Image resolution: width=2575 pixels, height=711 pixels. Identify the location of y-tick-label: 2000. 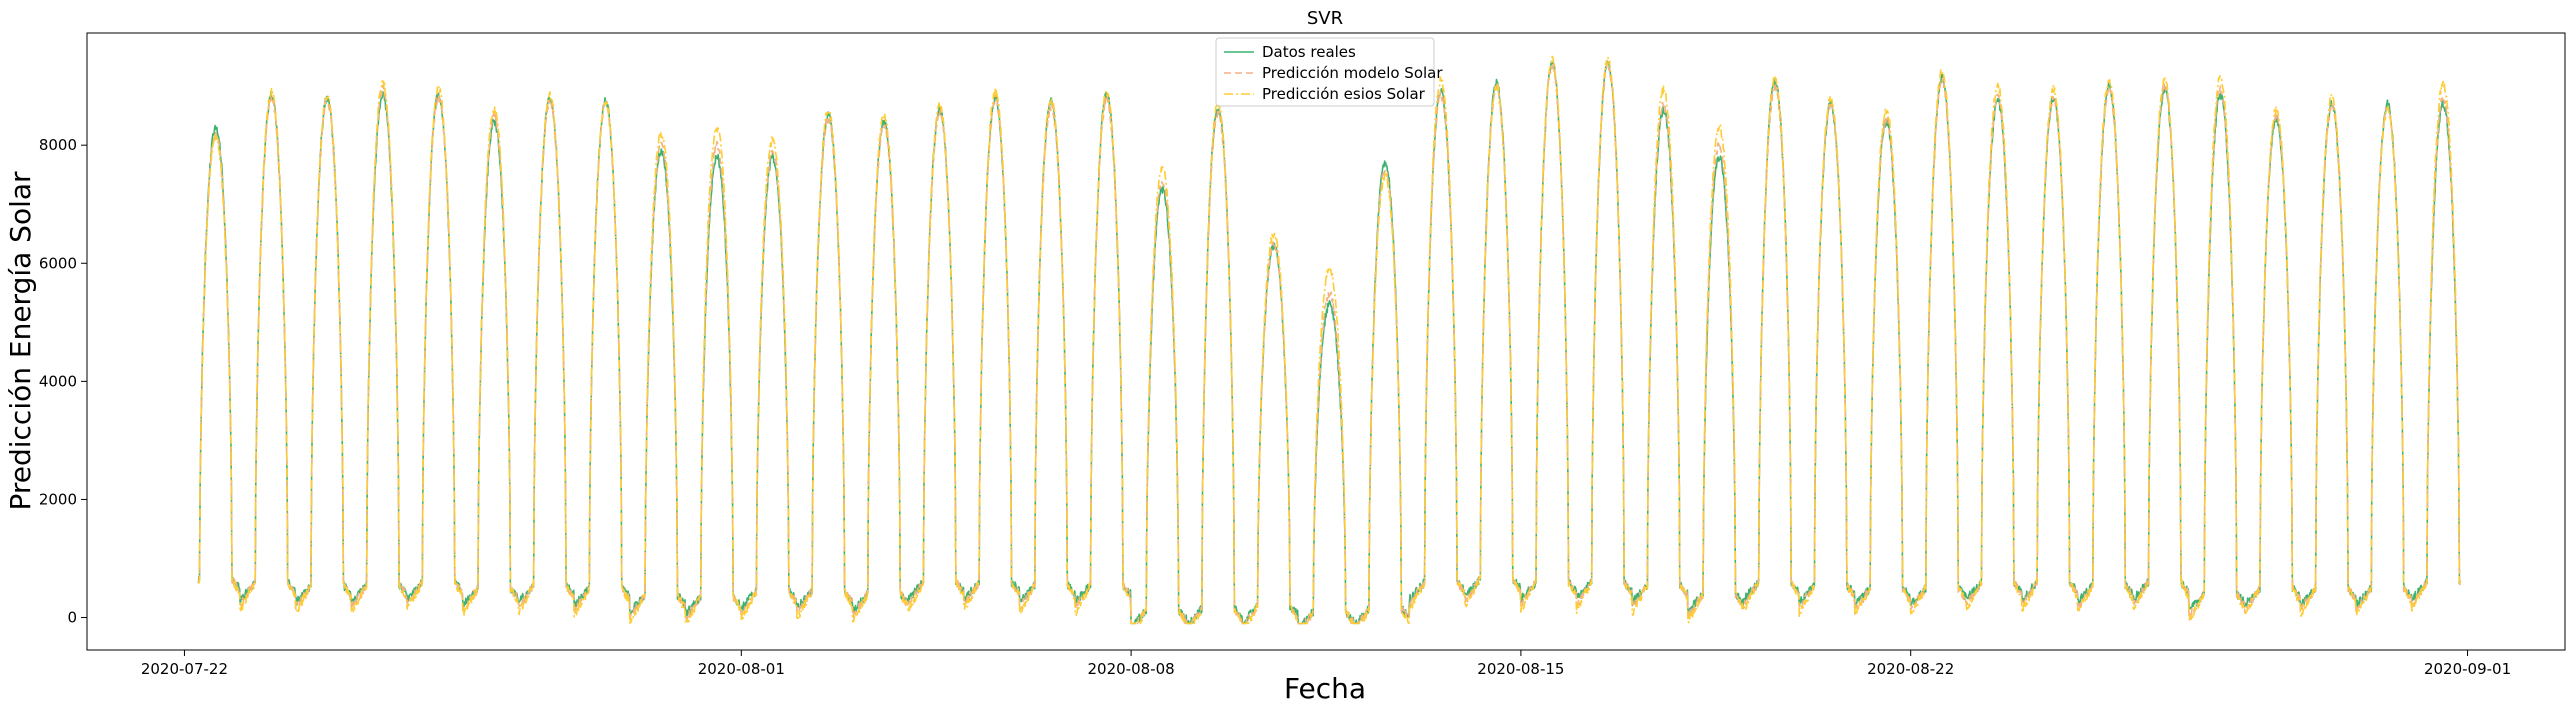
(58, 499).